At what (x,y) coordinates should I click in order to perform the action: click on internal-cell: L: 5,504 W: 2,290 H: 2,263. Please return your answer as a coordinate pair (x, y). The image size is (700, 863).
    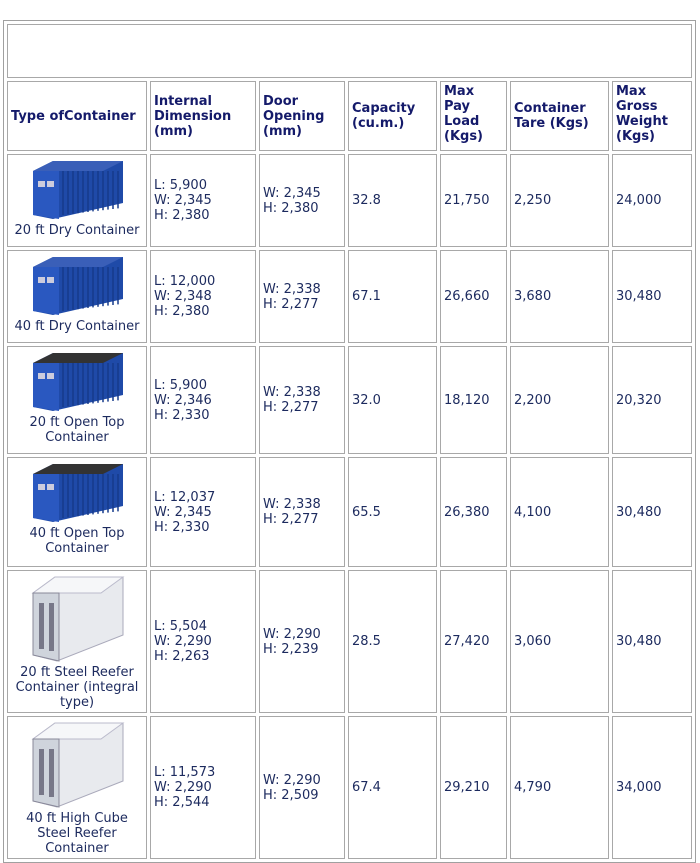
    Looking at the image, I should click on (203, 641).